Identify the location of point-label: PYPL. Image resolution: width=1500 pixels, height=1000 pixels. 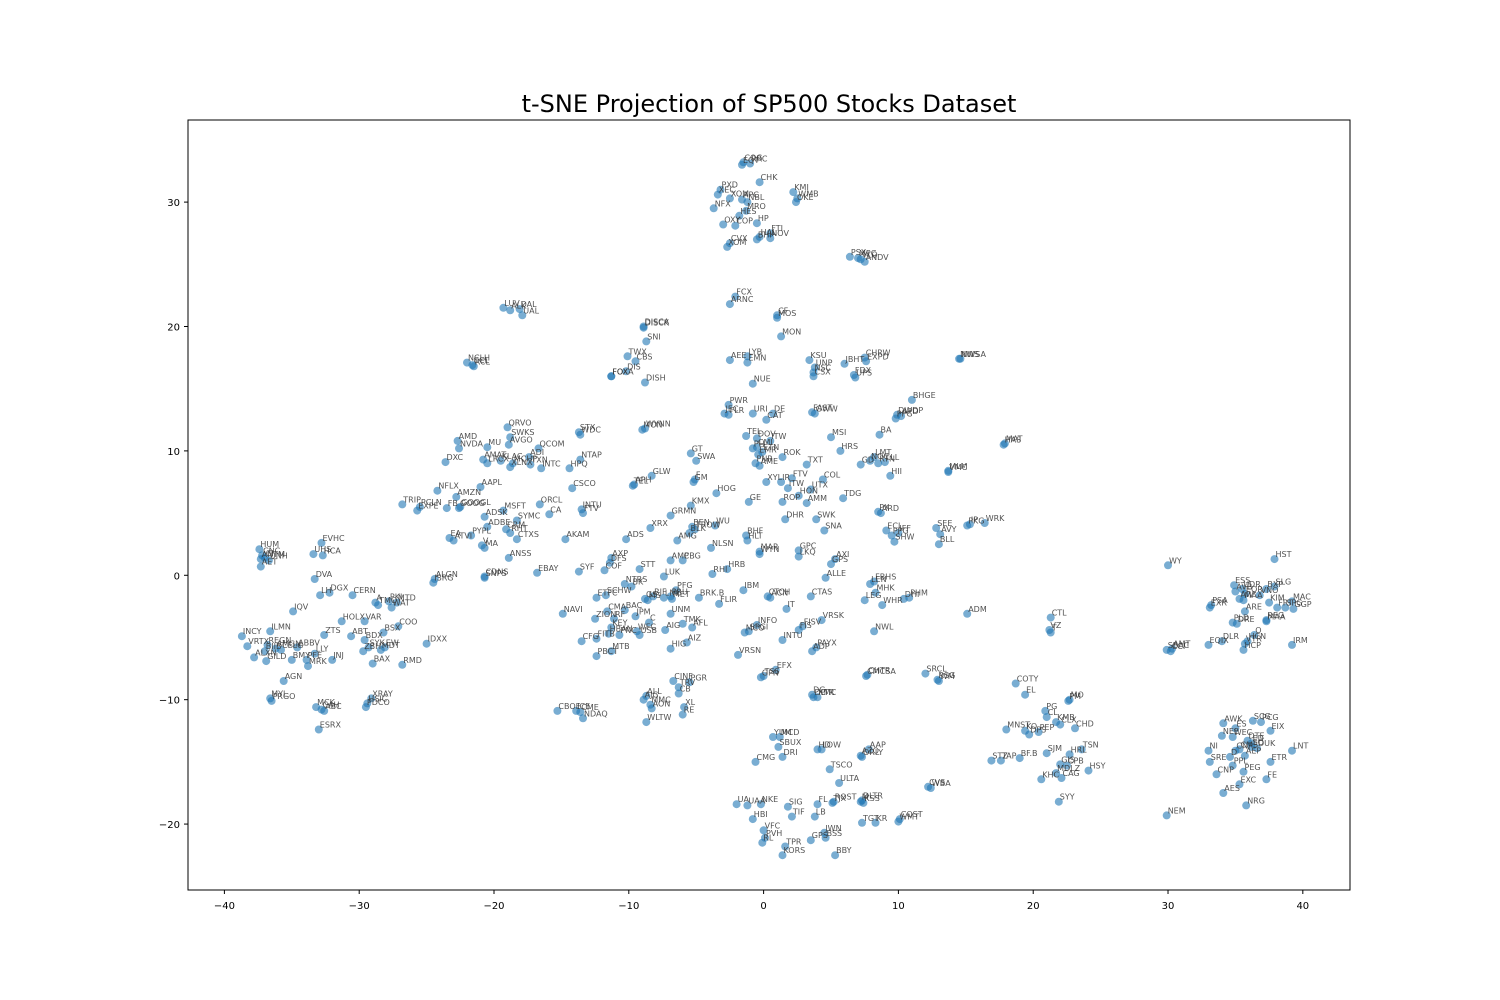
(481, 531).